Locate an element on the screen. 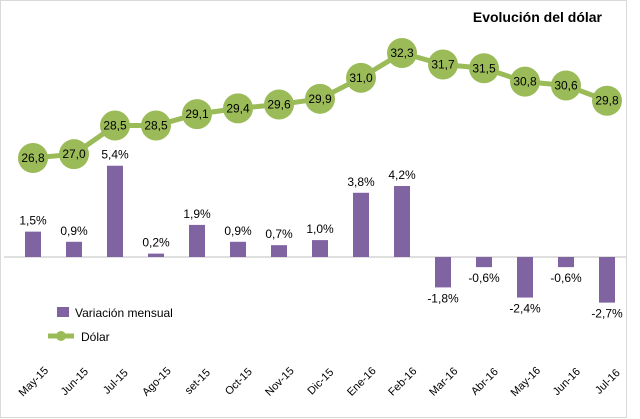  dollar-point-label: 31,5 is located at coordinates (484, 68).